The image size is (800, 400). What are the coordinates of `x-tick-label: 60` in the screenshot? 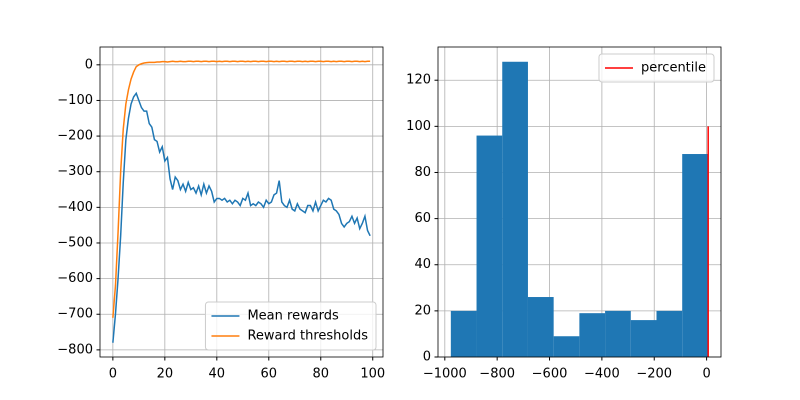 It's located at (269, 374).